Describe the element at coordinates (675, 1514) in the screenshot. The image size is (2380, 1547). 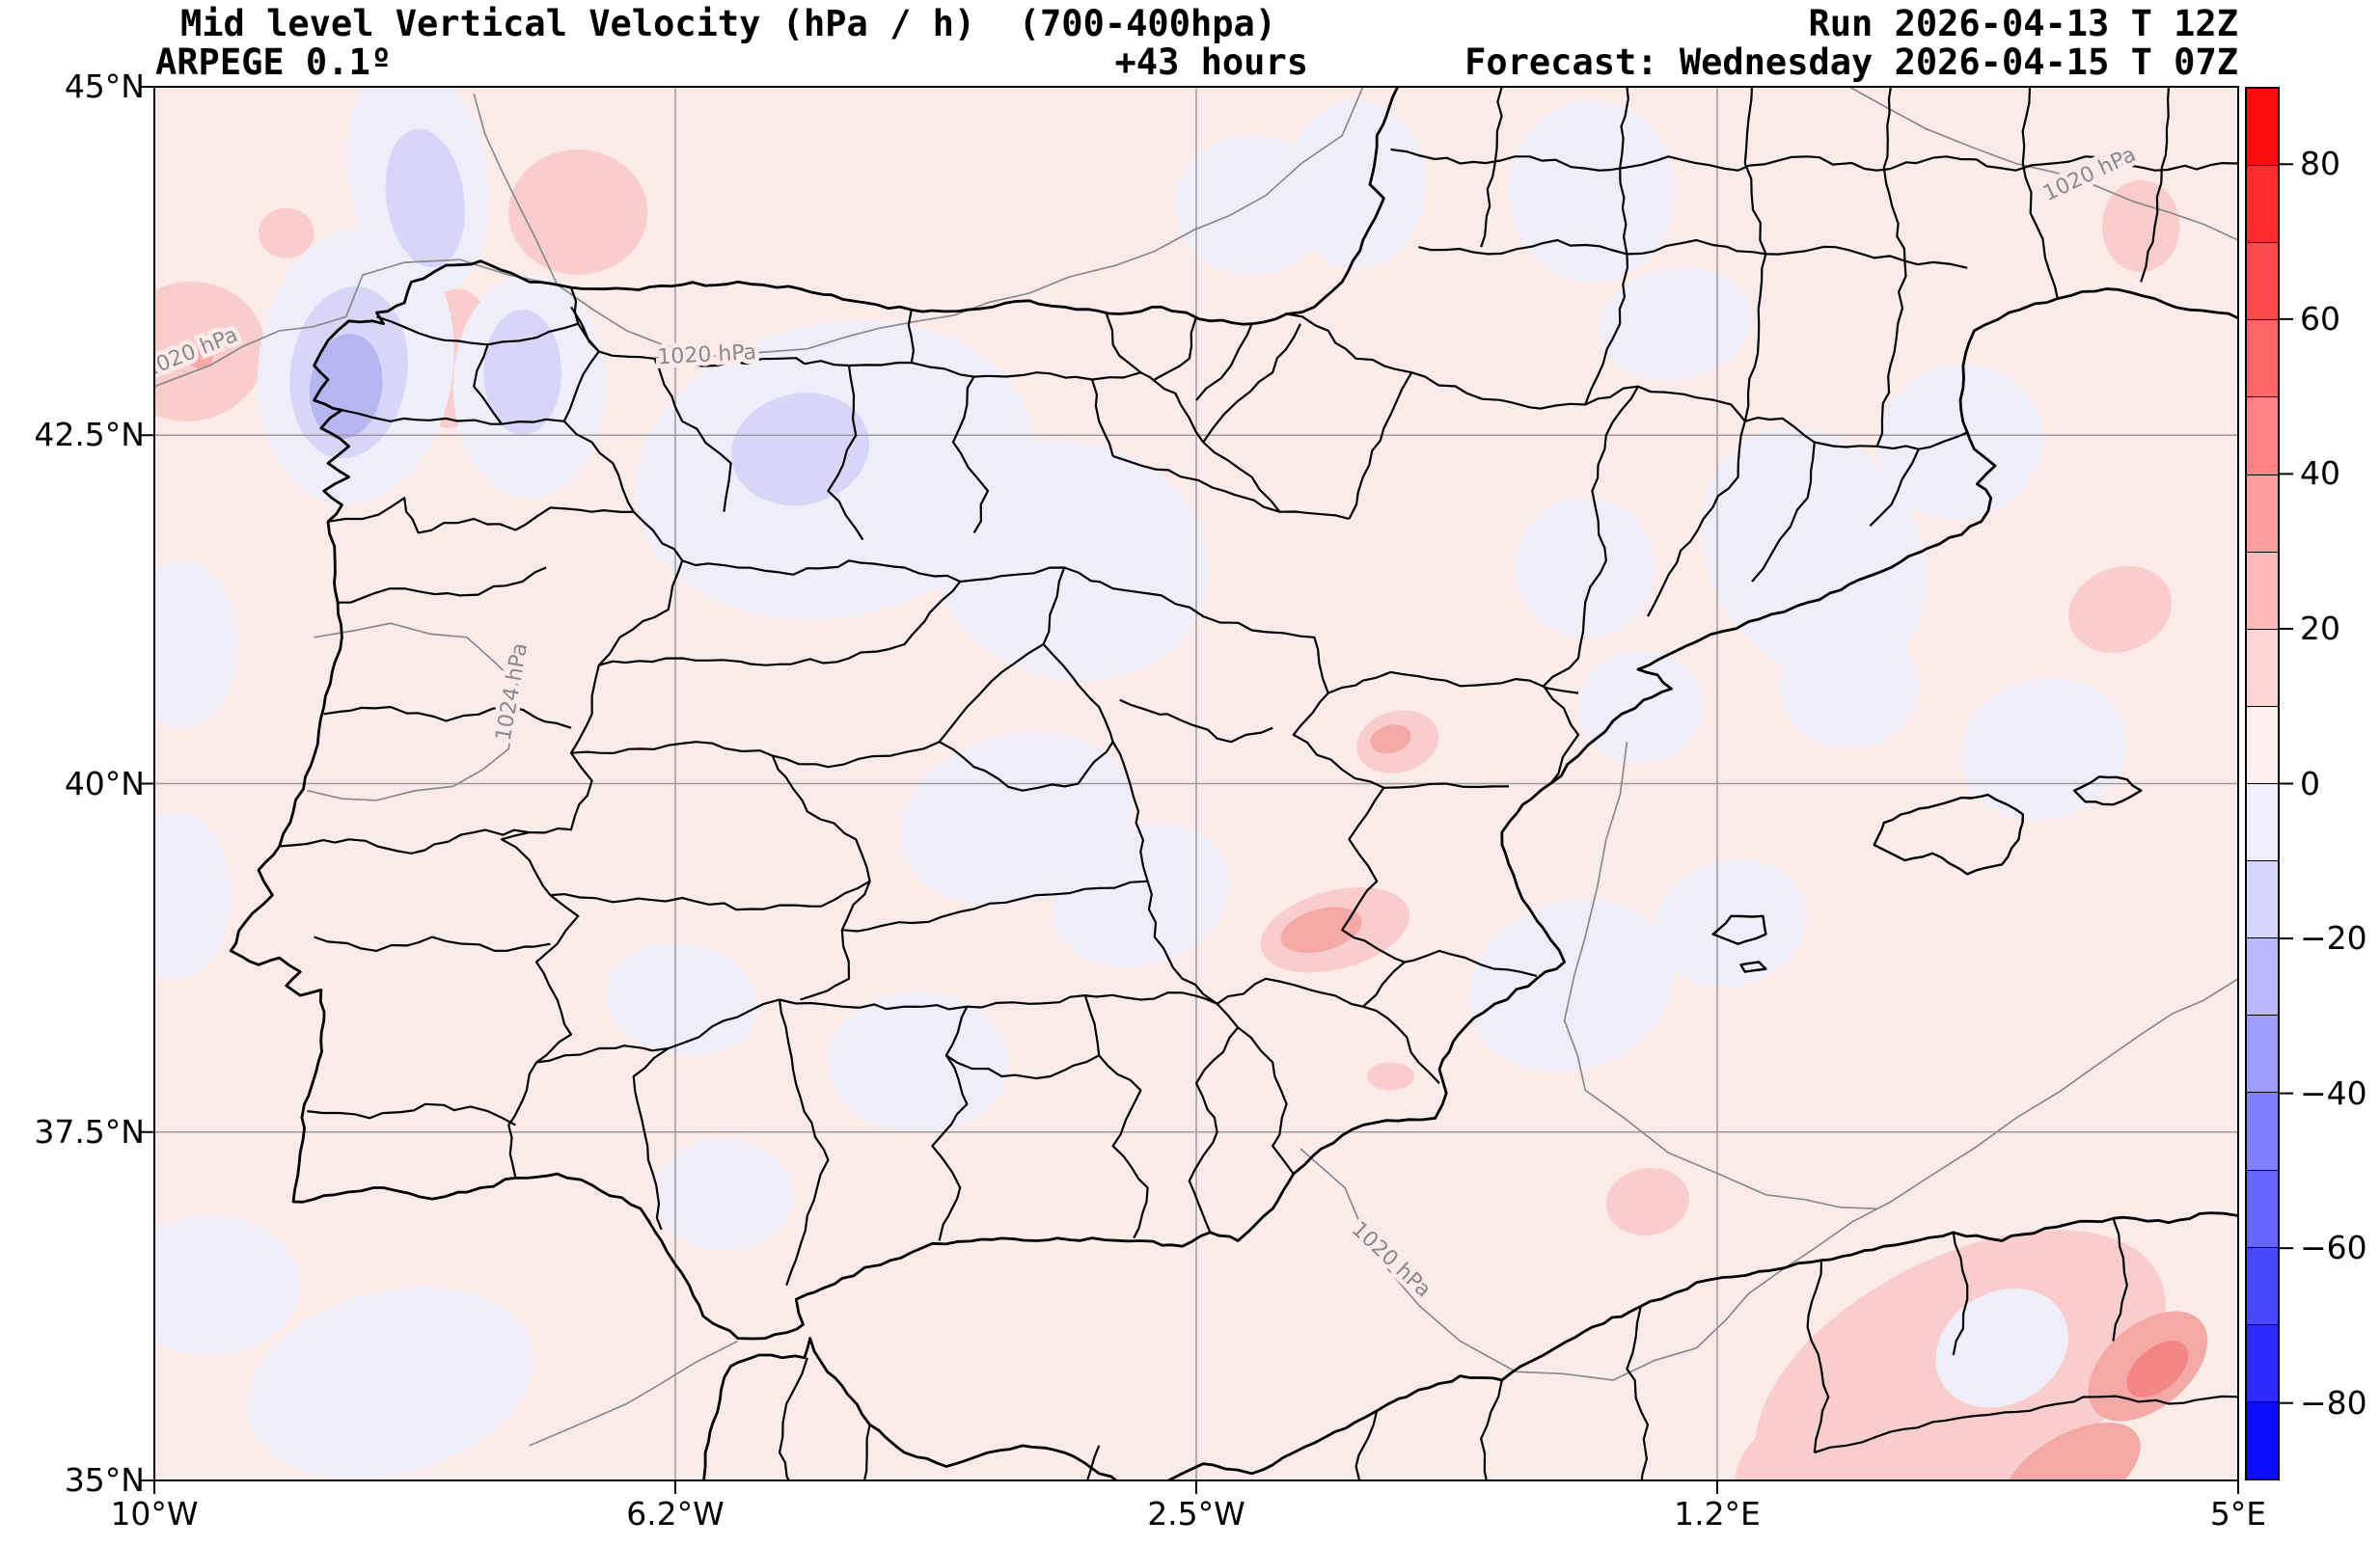
I see `x-tick-label: 6.2°W` at that location.